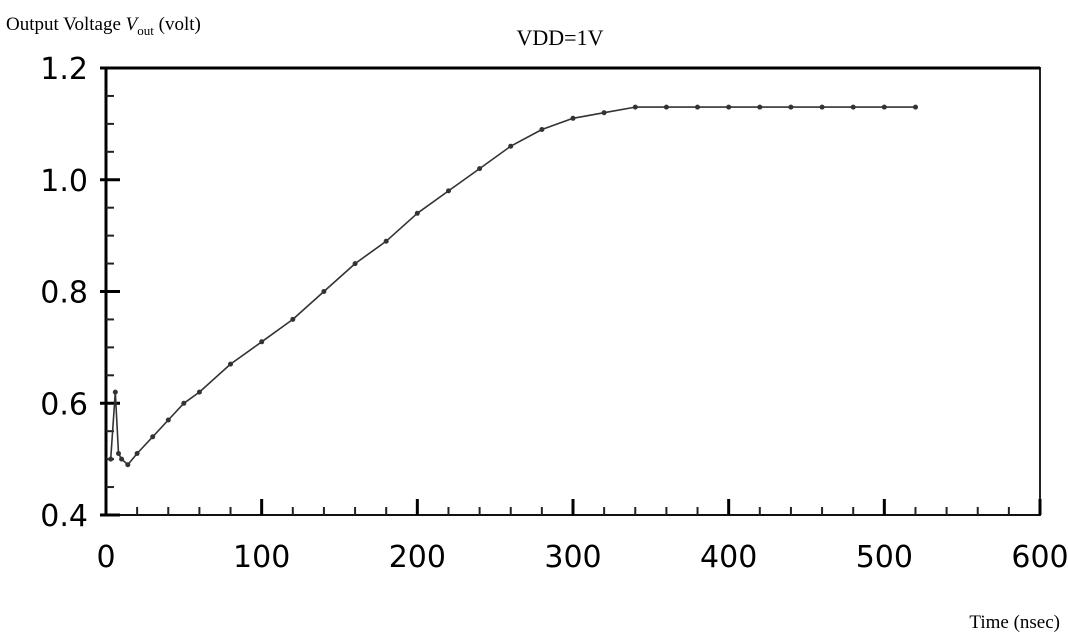  Describe the element at coordinates (66, 24) in the screenshot. I see `y-axis-label-prefix: Output Voltage` at that location.